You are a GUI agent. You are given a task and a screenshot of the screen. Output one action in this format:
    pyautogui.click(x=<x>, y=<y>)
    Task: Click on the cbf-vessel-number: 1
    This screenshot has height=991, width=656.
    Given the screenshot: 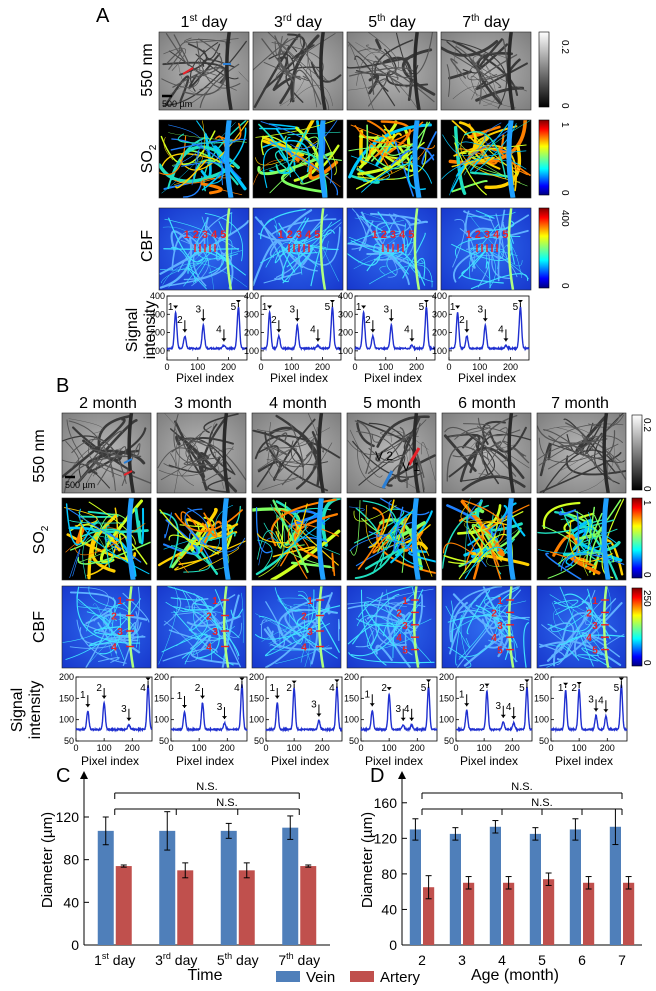 What is the action you would take?
    pyautogui.click(x=405, y=601)
    